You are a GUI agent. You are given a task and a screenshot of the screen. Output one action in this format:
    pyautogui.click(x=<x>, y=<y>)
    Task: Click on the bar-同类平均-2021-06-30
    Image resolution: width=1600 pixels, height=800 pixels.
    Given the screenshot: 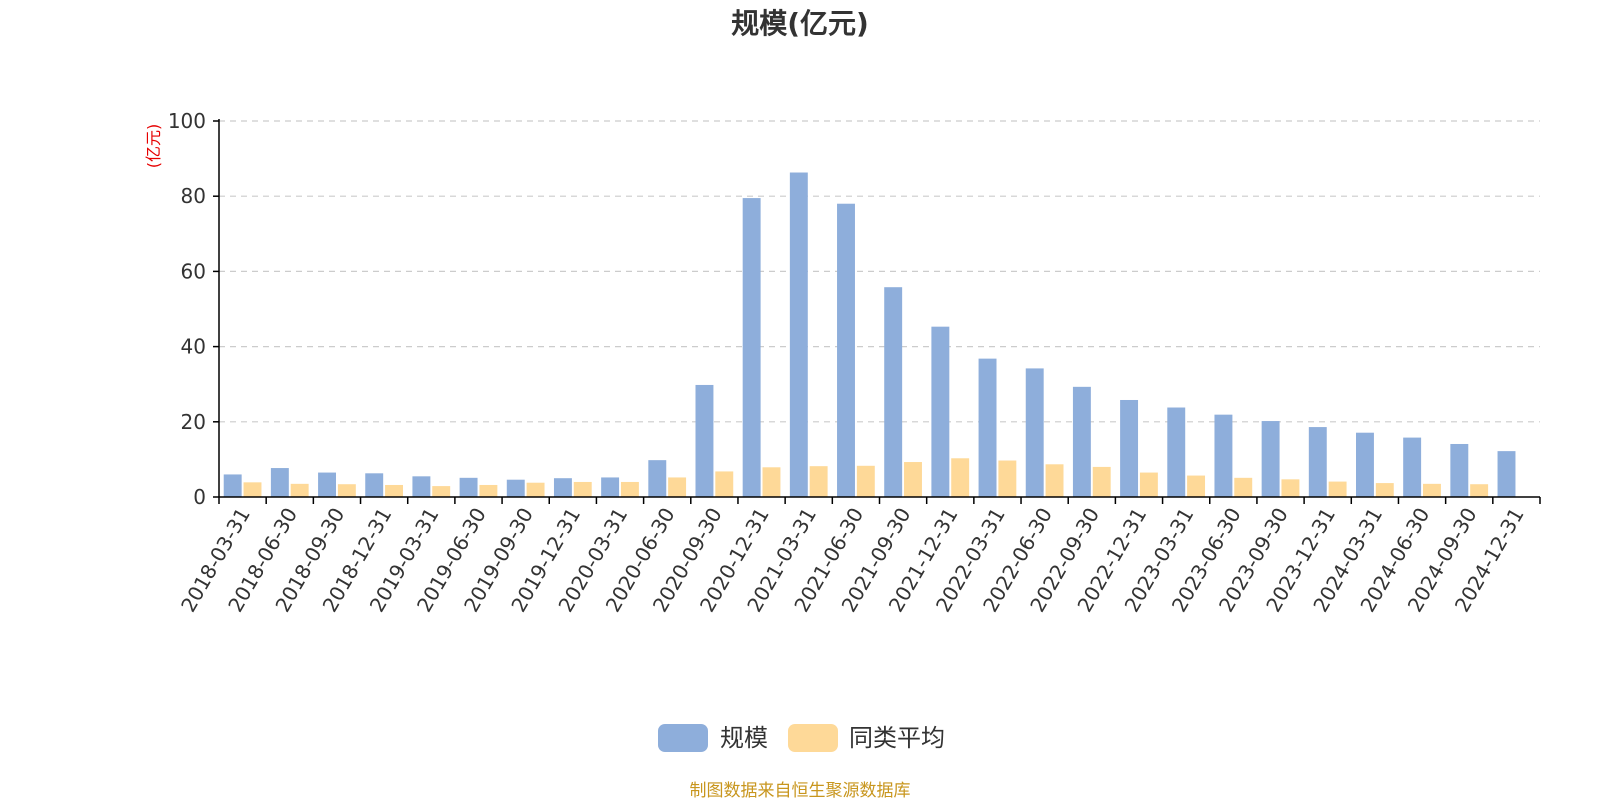 What is the action you would take?
    pyautogui.click(x=865, y=481)
    